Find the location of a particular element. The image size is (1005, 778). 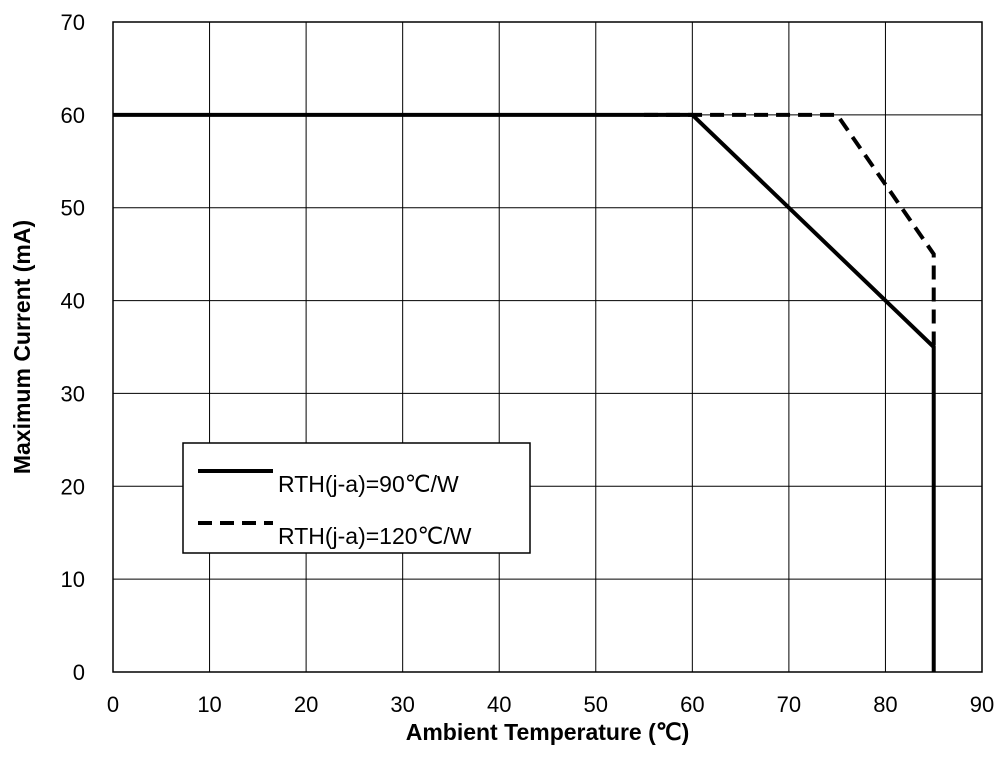

x-tick-label: 20 is located at coordinates (306, 704).